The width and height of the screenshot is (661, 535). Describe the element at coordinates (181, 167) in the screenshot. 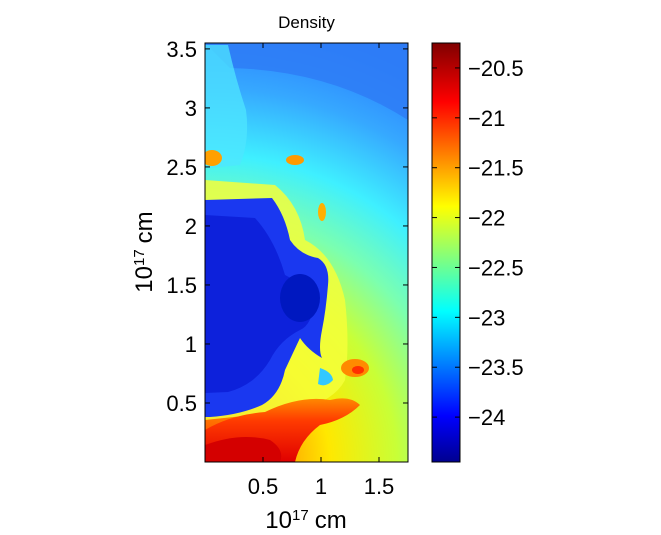

I see `y-tick-label: 2.5` at that location.